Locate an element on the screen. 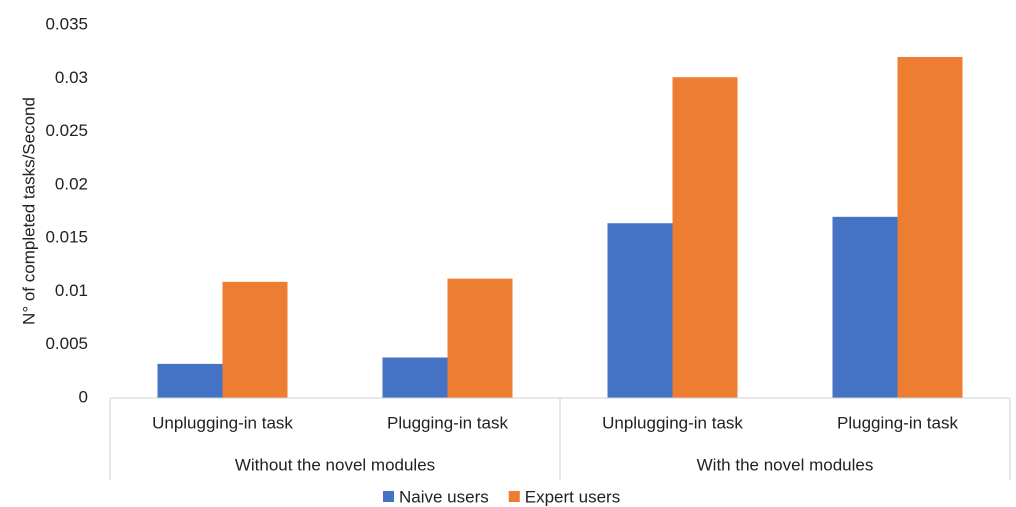  y-tick-label: 0 is located at coordinates (83, 396).